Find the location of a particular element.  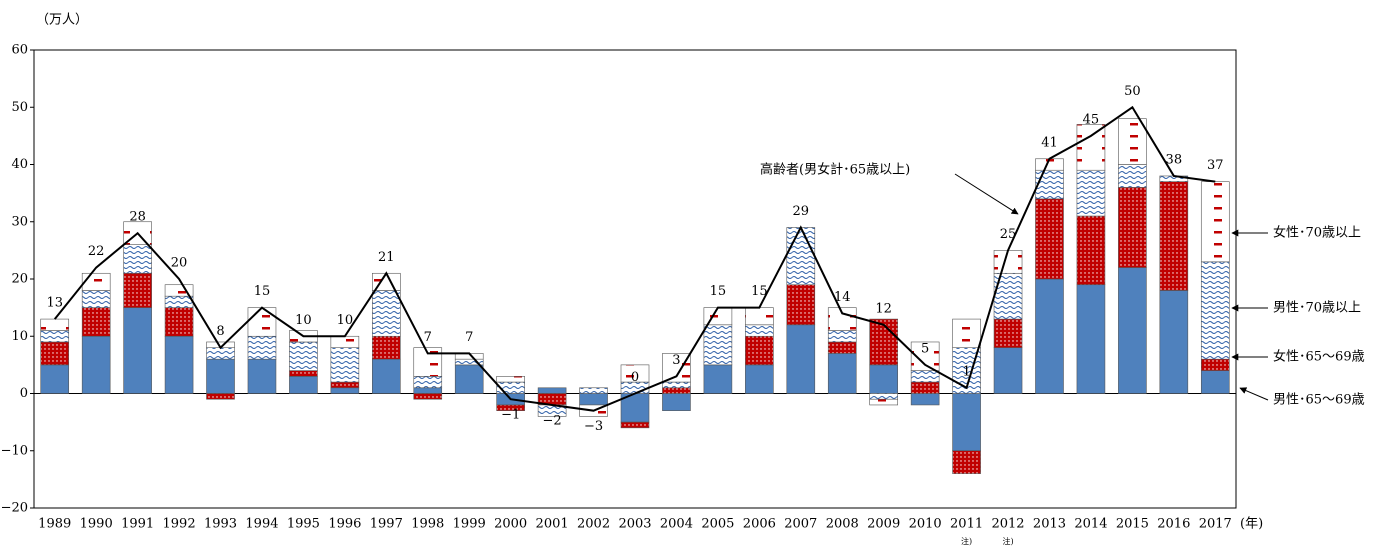

series-label: 女性･65～69歳 is located at coordinates (1319, 357).